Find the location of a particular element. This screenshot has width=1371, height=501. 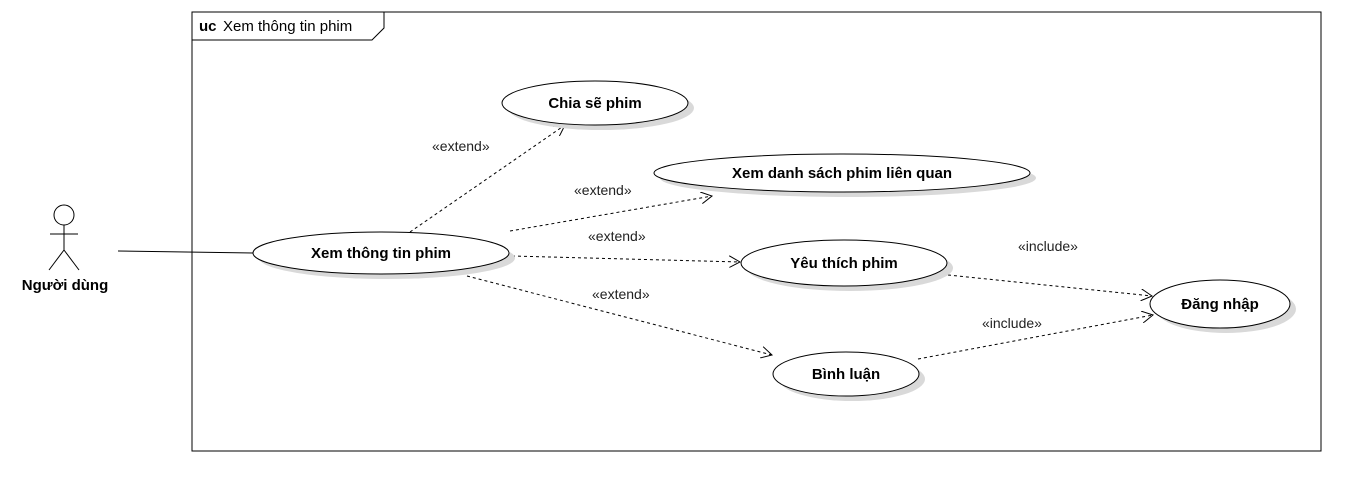

use-case-label: Yêu thích phim is located at coordinates (844, 263).